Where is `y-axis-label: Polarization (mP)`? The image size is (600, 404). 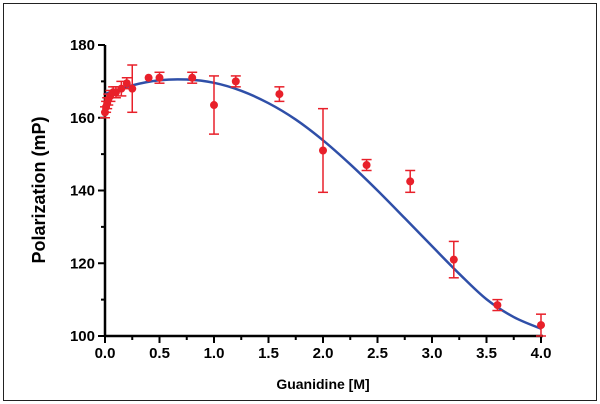
y-axis-label: Polarization (mP) is located at coordinates (39, 189).